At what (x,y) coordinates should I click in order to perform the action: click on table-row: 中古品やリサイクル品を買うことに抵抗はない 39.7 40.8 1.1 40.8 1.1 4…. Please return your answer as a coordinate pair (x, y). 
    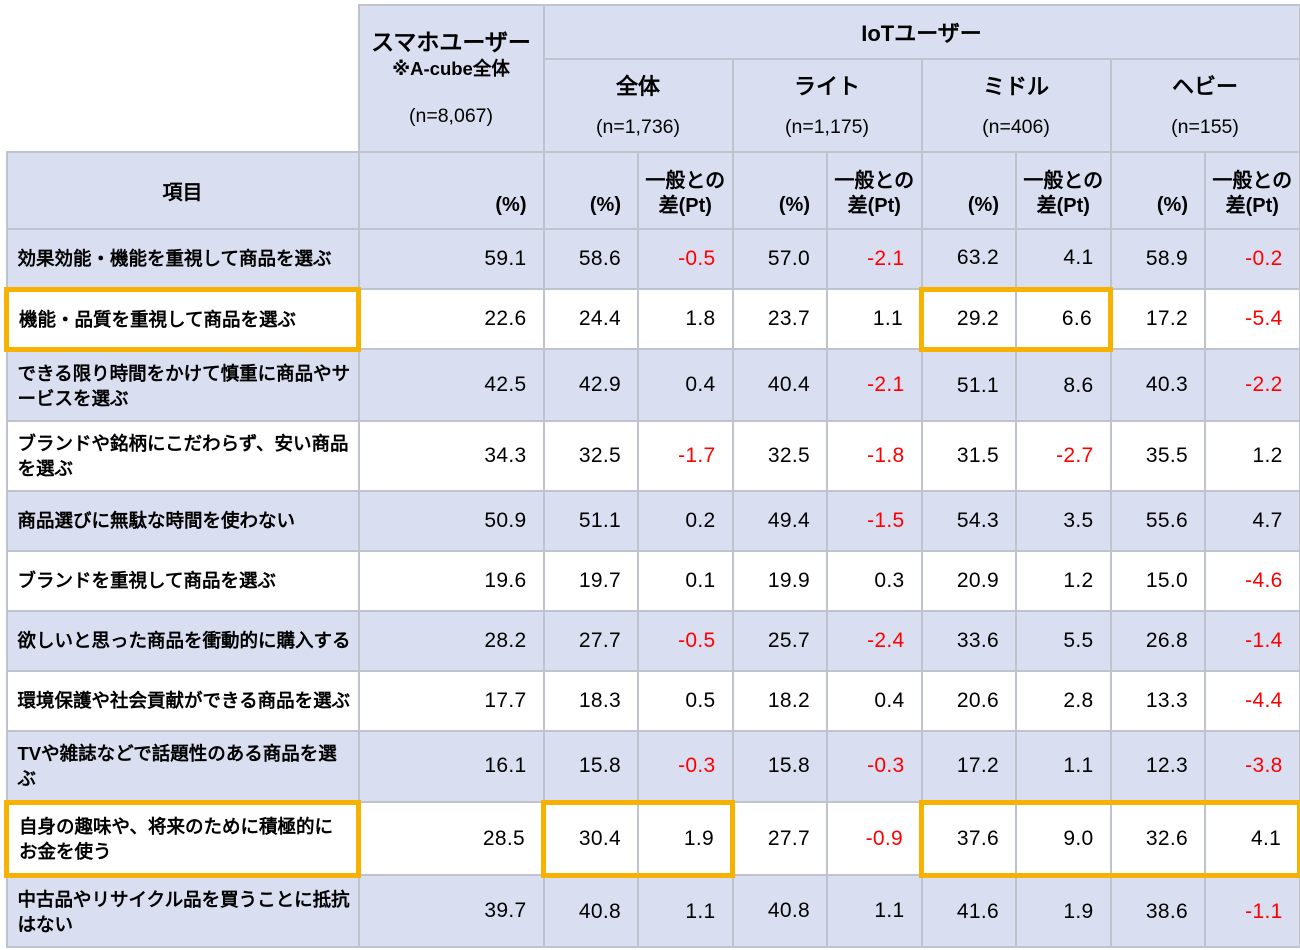
    Looking at the image, I should click on (652, 911).